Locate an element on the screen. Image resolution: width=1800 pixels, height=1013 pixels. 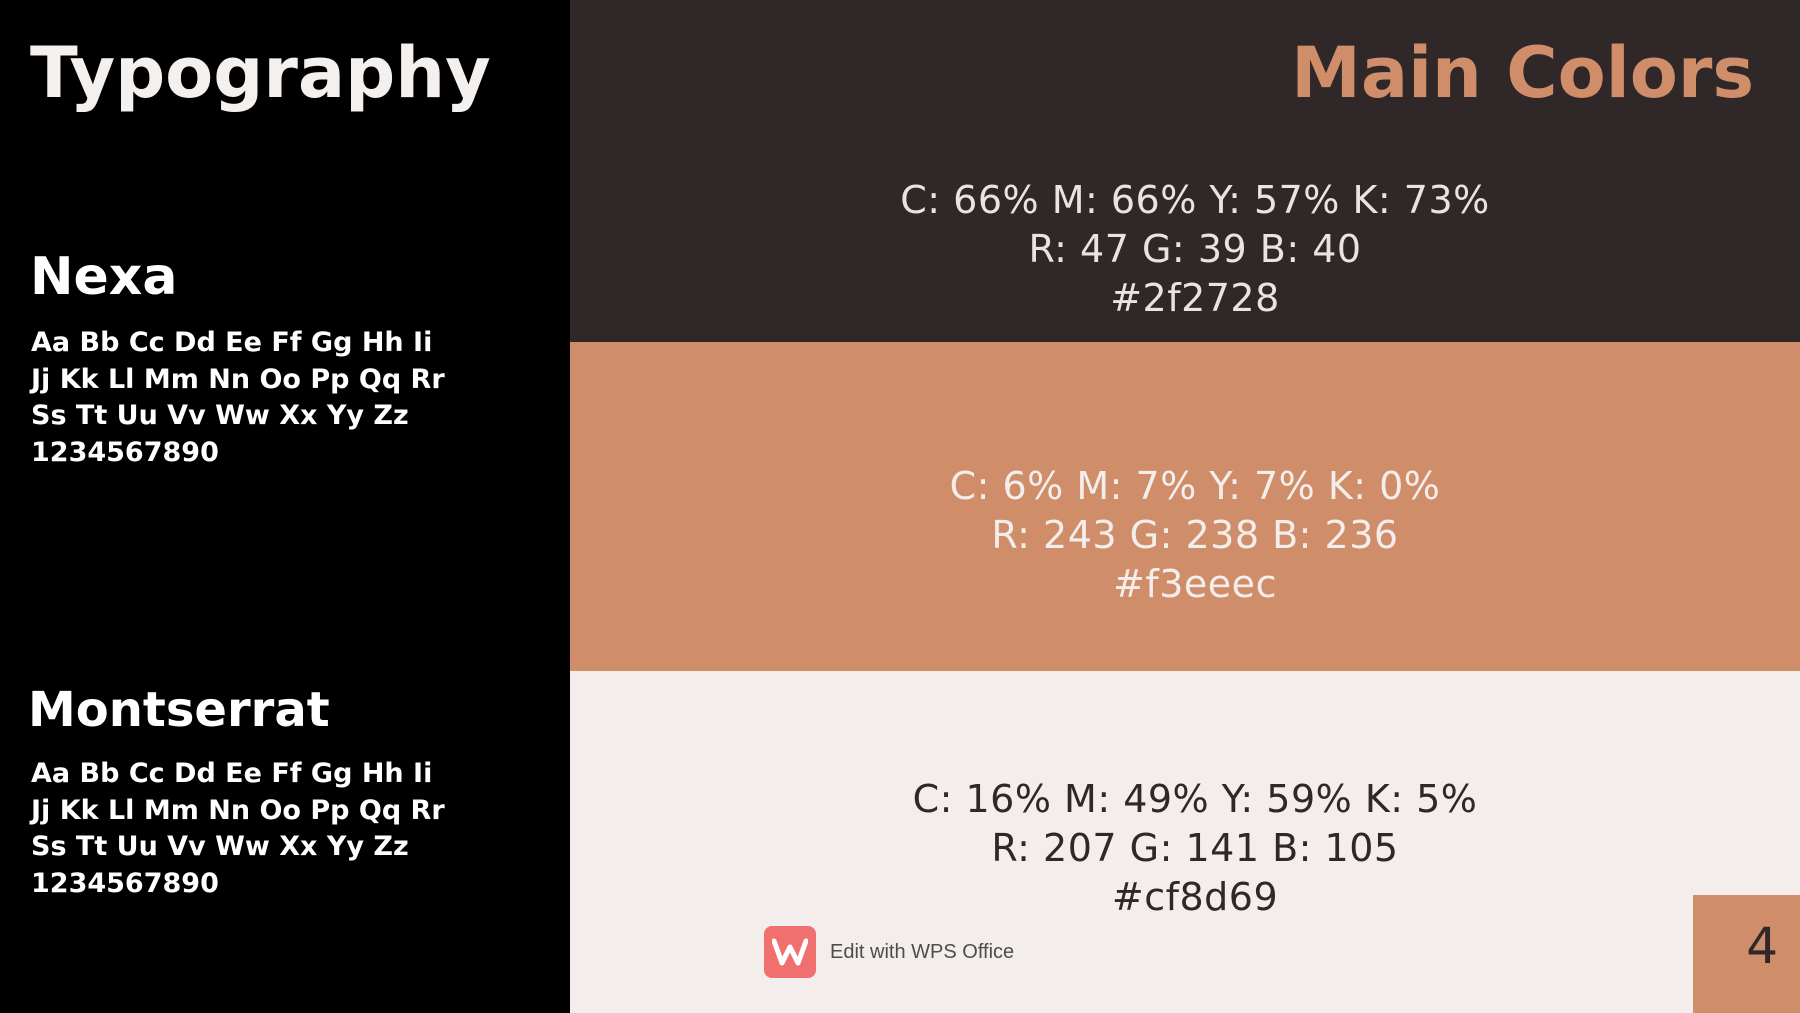
cmyk-value: C: 66% M: 66% Y: 57% K: 73% is located at coordinates (1195, 200).